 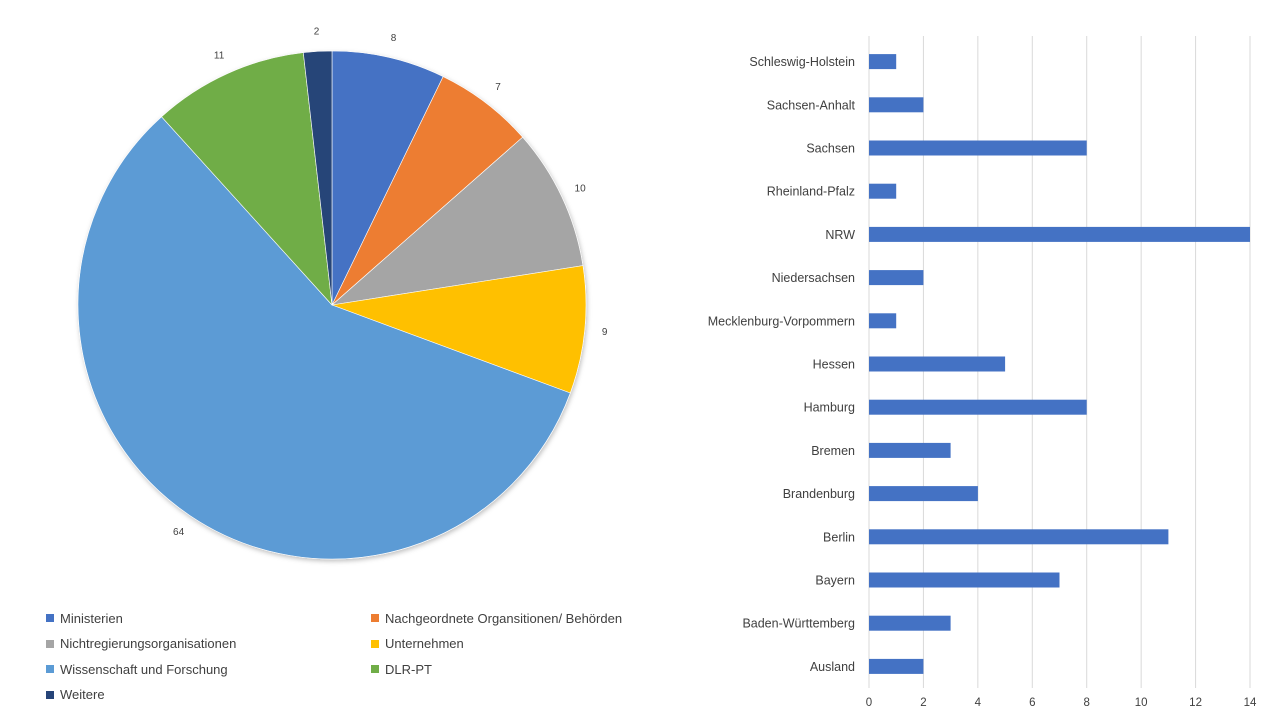 I want to click on category-label-nrw: NRW, so click(x=840, y=235).